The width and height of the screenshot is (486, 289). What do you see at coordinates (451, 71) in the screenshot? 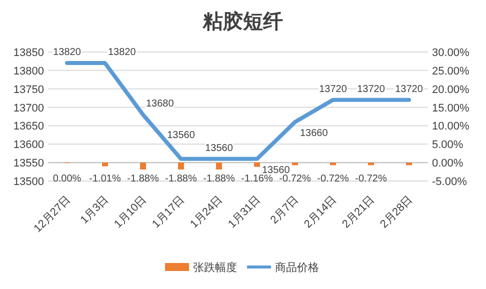
I see `y2-tick-label: 25.00%` at bounding box center [451, 71].